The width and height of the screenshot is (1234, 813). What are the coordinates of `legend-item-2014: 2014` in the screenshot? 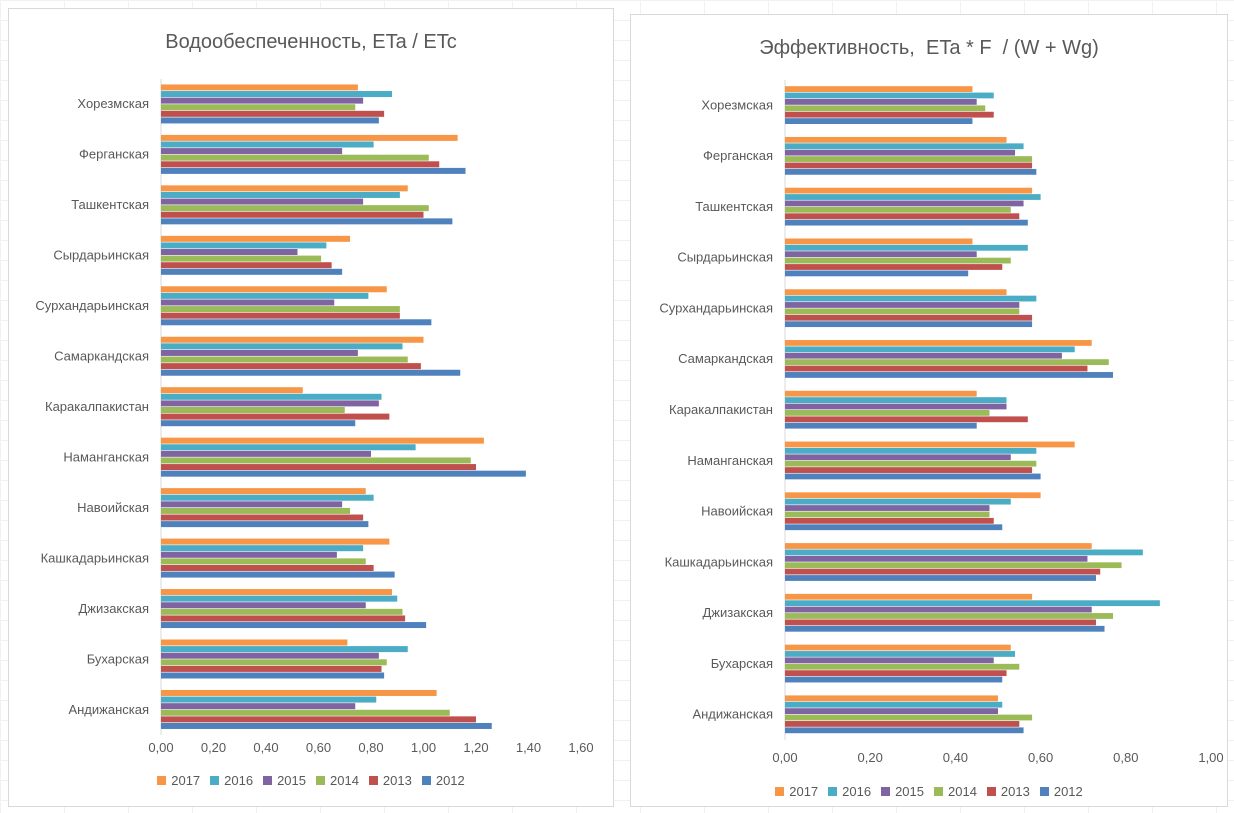 It's located at (955, 791).